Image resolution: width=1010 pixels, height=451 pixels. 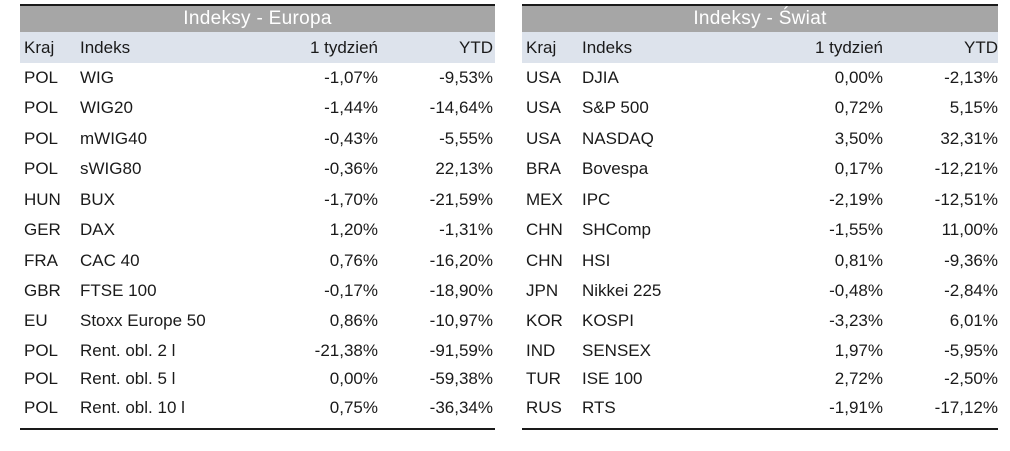 I want to click on cell-week: -0,17%, so click(x=351, y=290).